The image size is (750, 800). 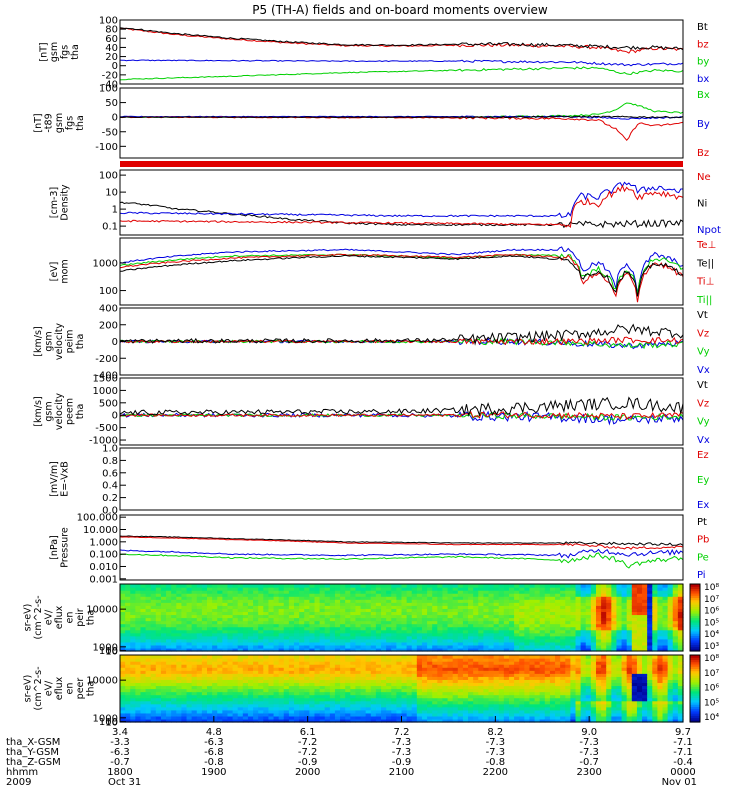 I want to click on legend-label: Ti||, so click(x=704, y=300).